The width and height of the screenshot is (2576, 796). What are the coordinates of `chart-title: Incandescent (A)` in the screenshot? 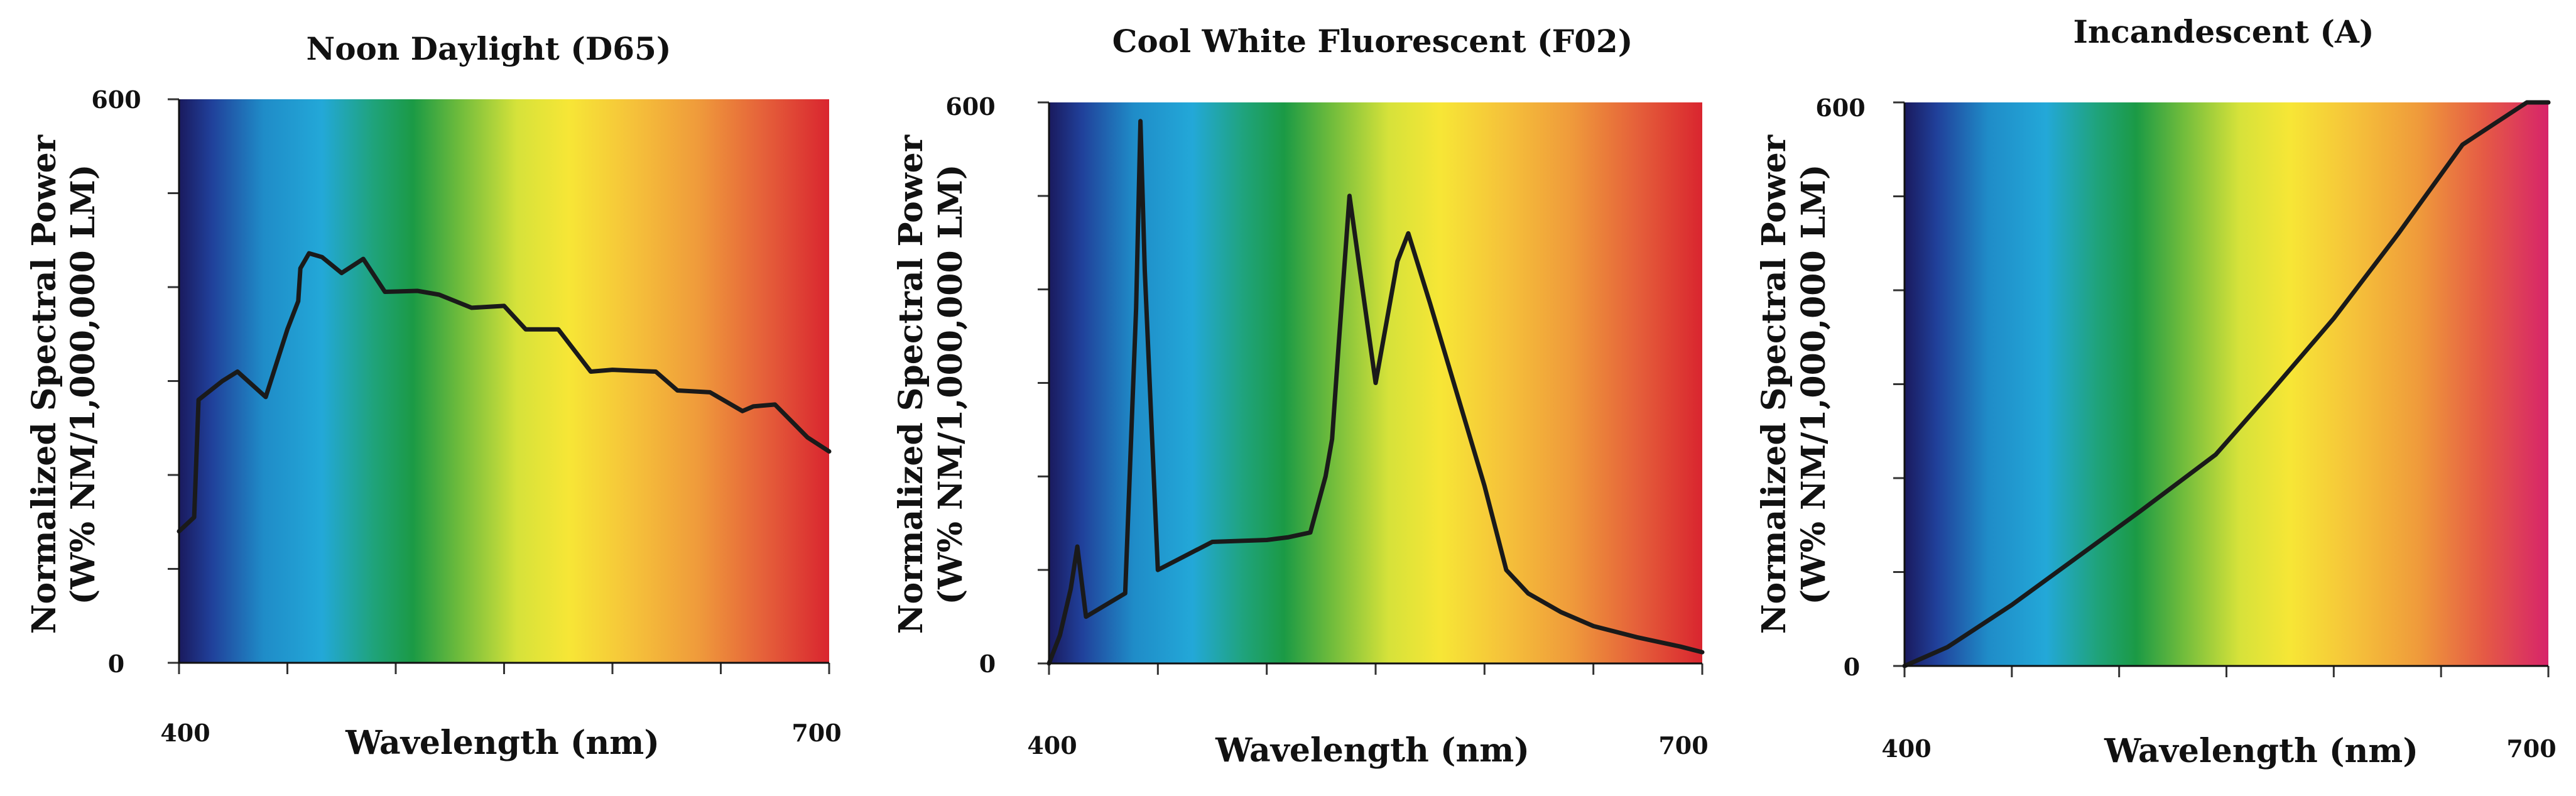 It's located at (2223, 31).